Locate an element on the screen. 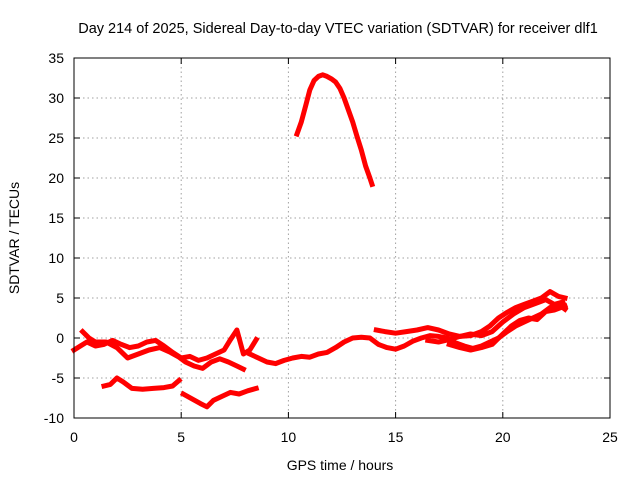  y-tick-label: -10 is located at coordinates (54, 418).